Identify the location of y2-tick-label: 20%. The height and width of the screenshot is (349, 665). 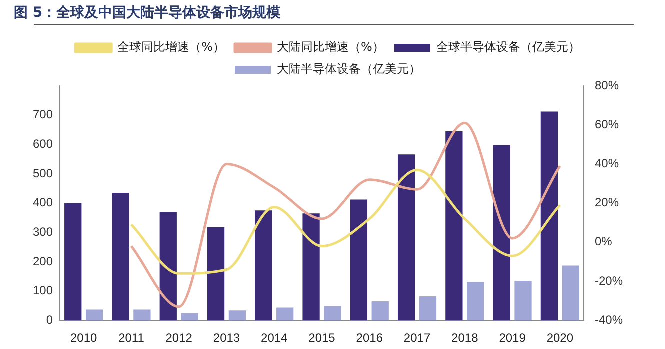
(607, 203).